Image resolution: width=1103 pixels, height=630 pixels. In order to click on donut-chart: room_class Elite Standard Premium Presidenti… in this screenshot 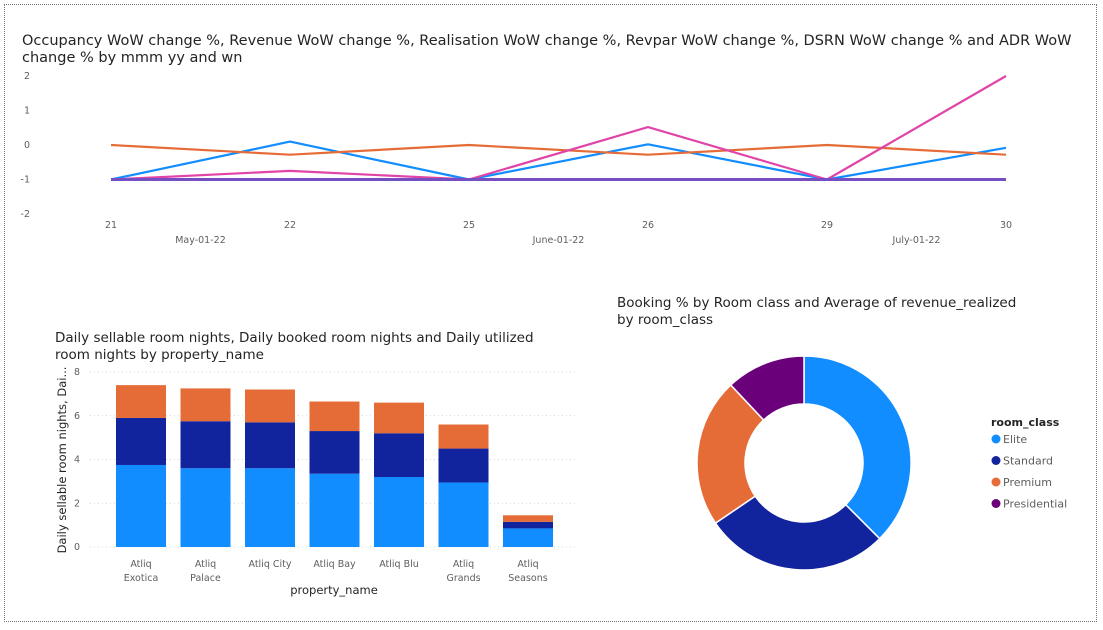, I will do `click(881, 463)`.